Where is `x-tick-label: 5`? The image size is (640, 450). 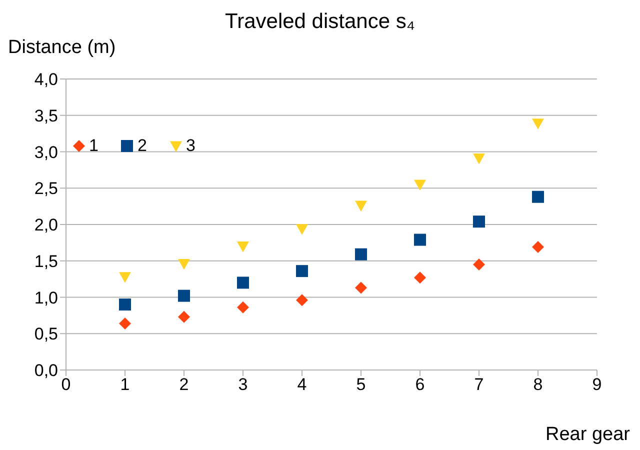 x-tick-label: 5 is located at coordinates (361, 384).